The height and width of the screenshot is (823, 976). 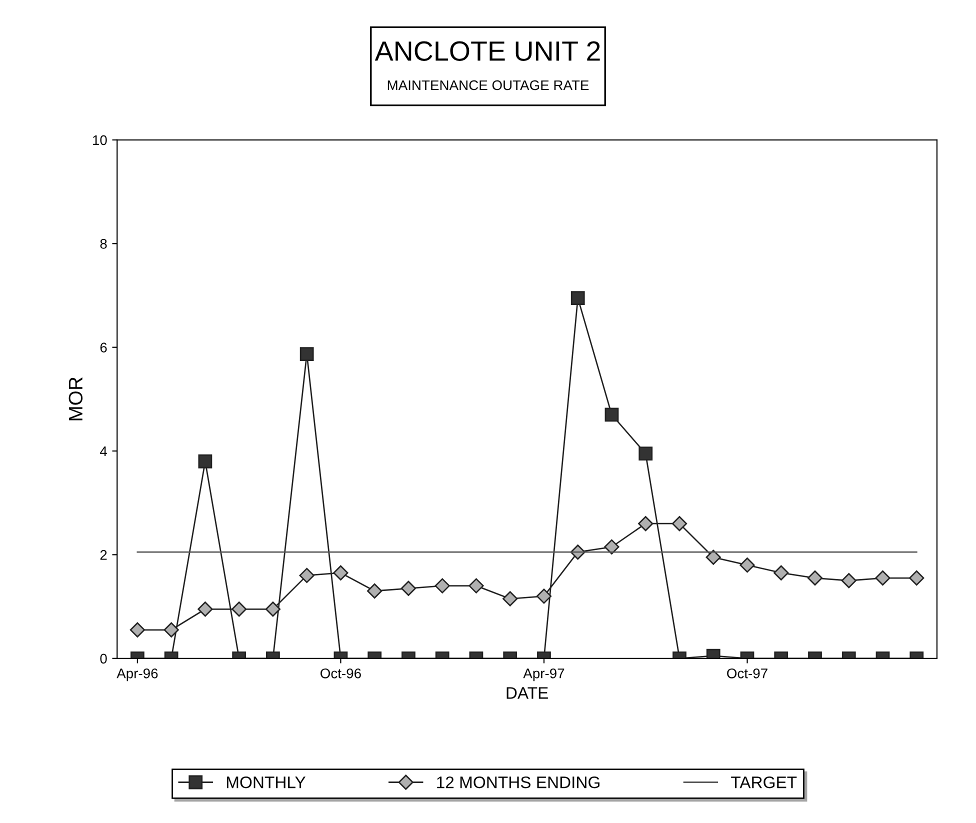 I want to click on y-tick-label: 2, so click(x=103, y=555).